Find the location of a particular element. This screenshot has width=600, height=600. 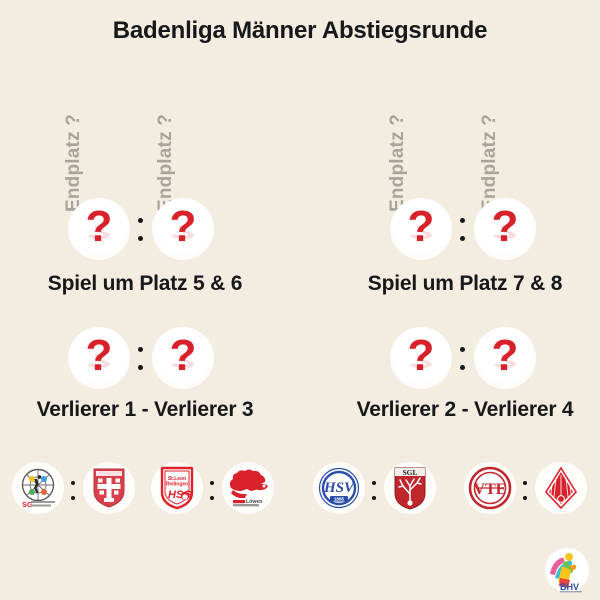

endplatz-label-1: Endplatz ? is located at coordinates (73, 162).